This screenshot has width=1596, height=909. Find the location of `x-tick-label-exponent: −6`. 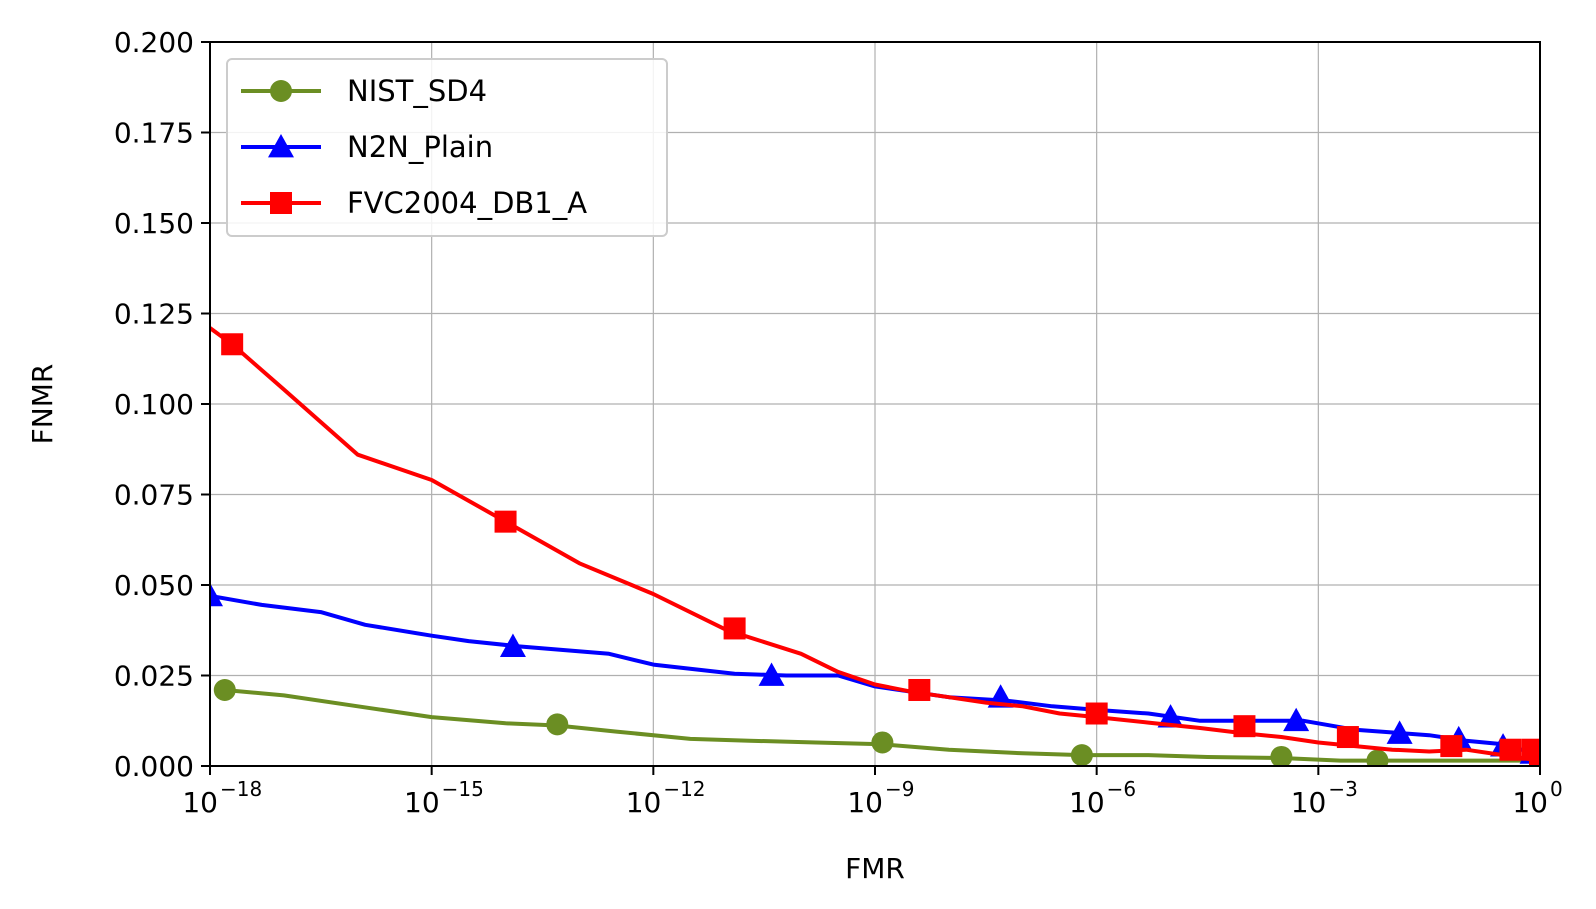

x-tick-label-exponent: −6 is located at coordinates (1121, 789).